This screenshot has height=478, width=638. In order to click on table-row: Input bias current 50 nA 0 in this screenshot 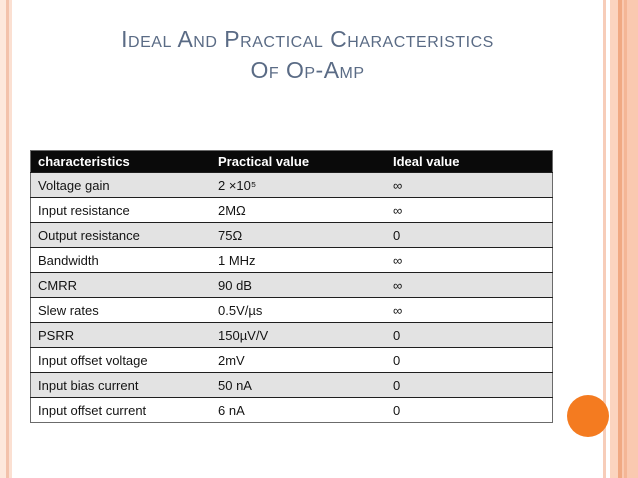, I will do `click(291, 385)`.